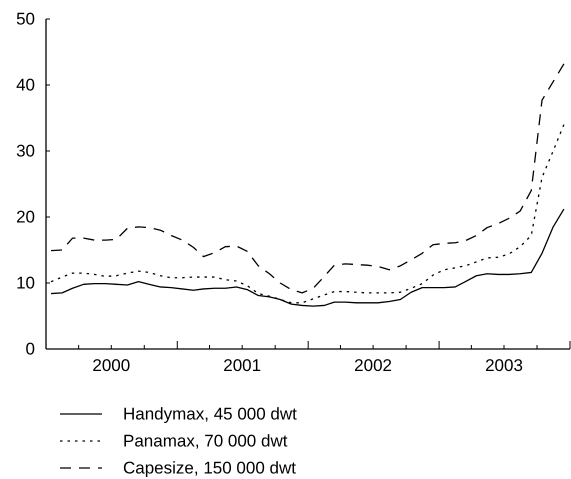 The height and width of the screenshot is (479, 571). Describe the element at coordinates (25, 283) in the screenshot. I see `y-tick-label: 10` at that location.